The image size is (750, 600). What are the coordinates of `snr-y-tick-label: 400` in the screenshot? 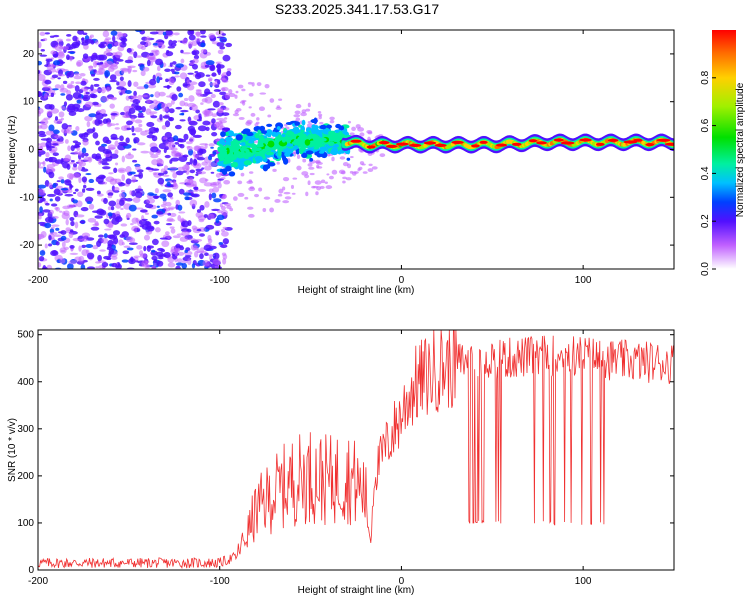 It's located at (25, 382).